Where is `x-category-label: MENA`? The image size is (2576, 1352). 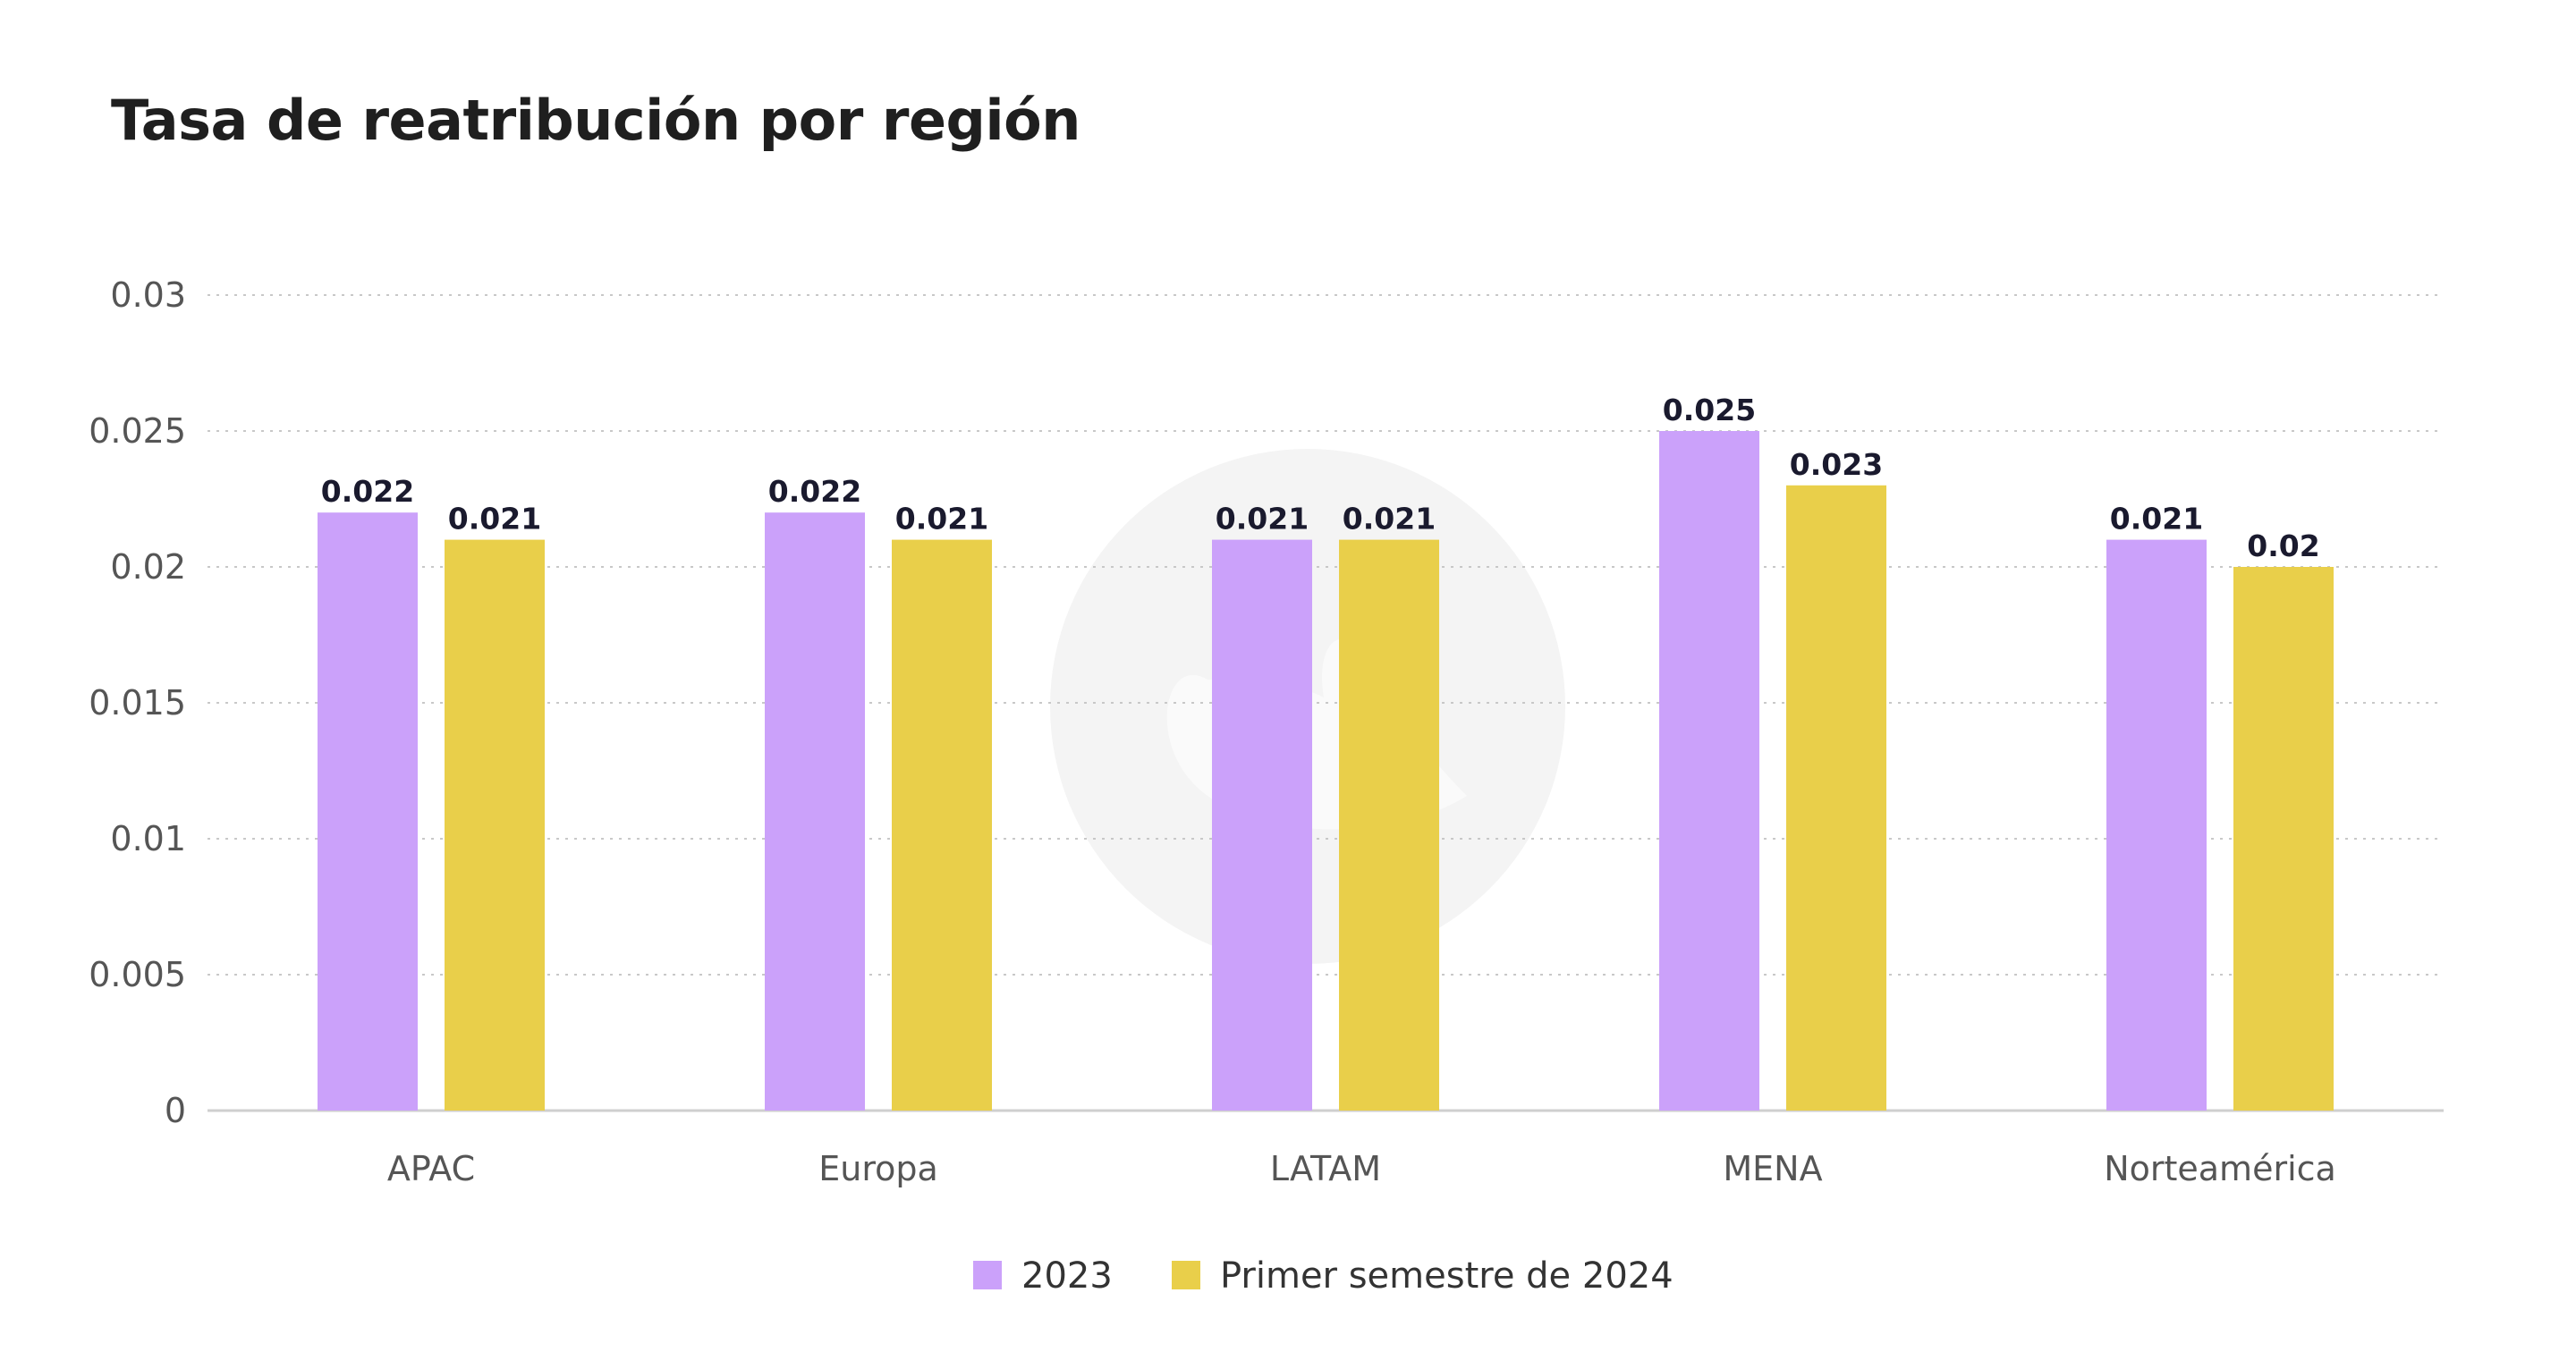 x-category-label: MENA is located at coordinates (1772, 1168).